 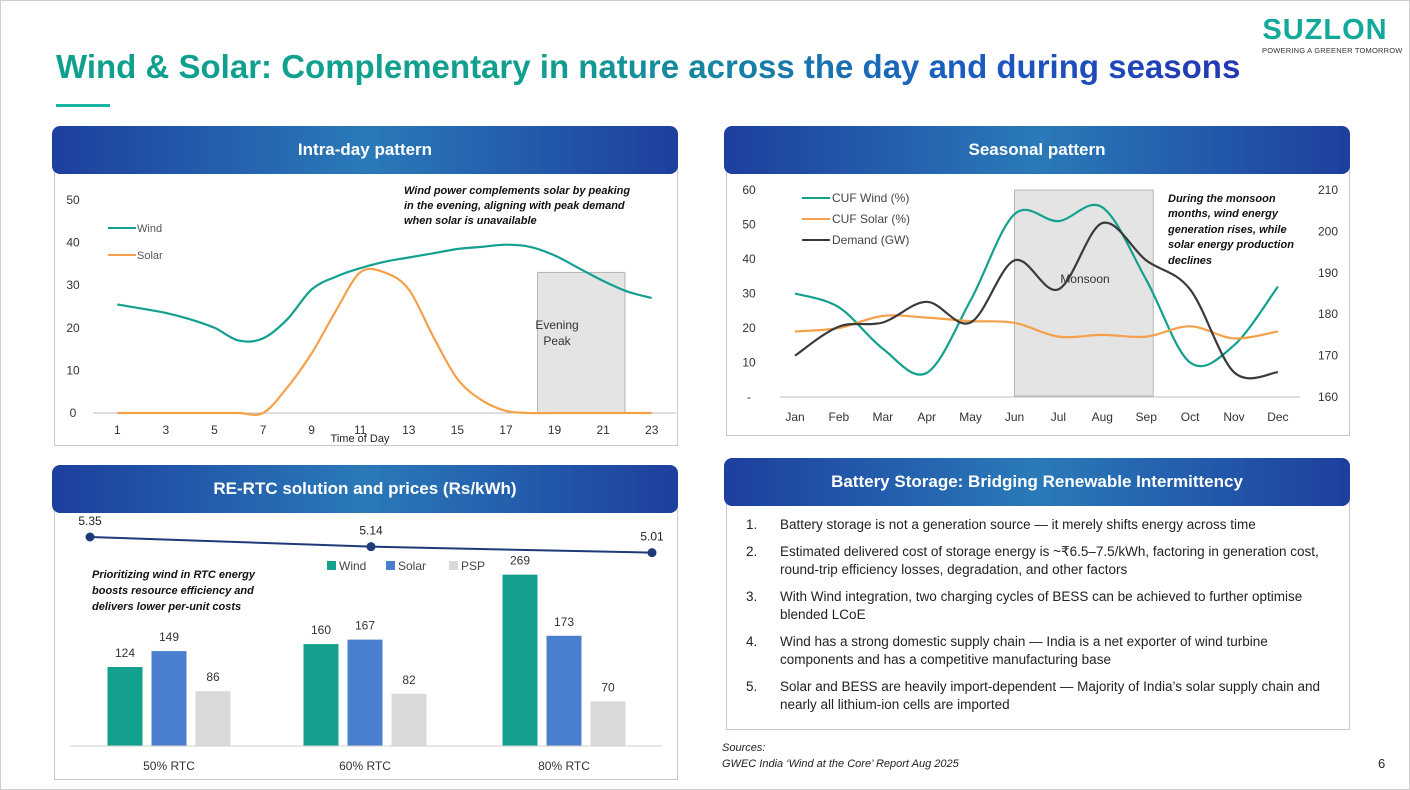 What do you see at coordinates (555, 430) in the screenshot?
I see `intraday-x-tick: 19` at bounding box center [555, 430].